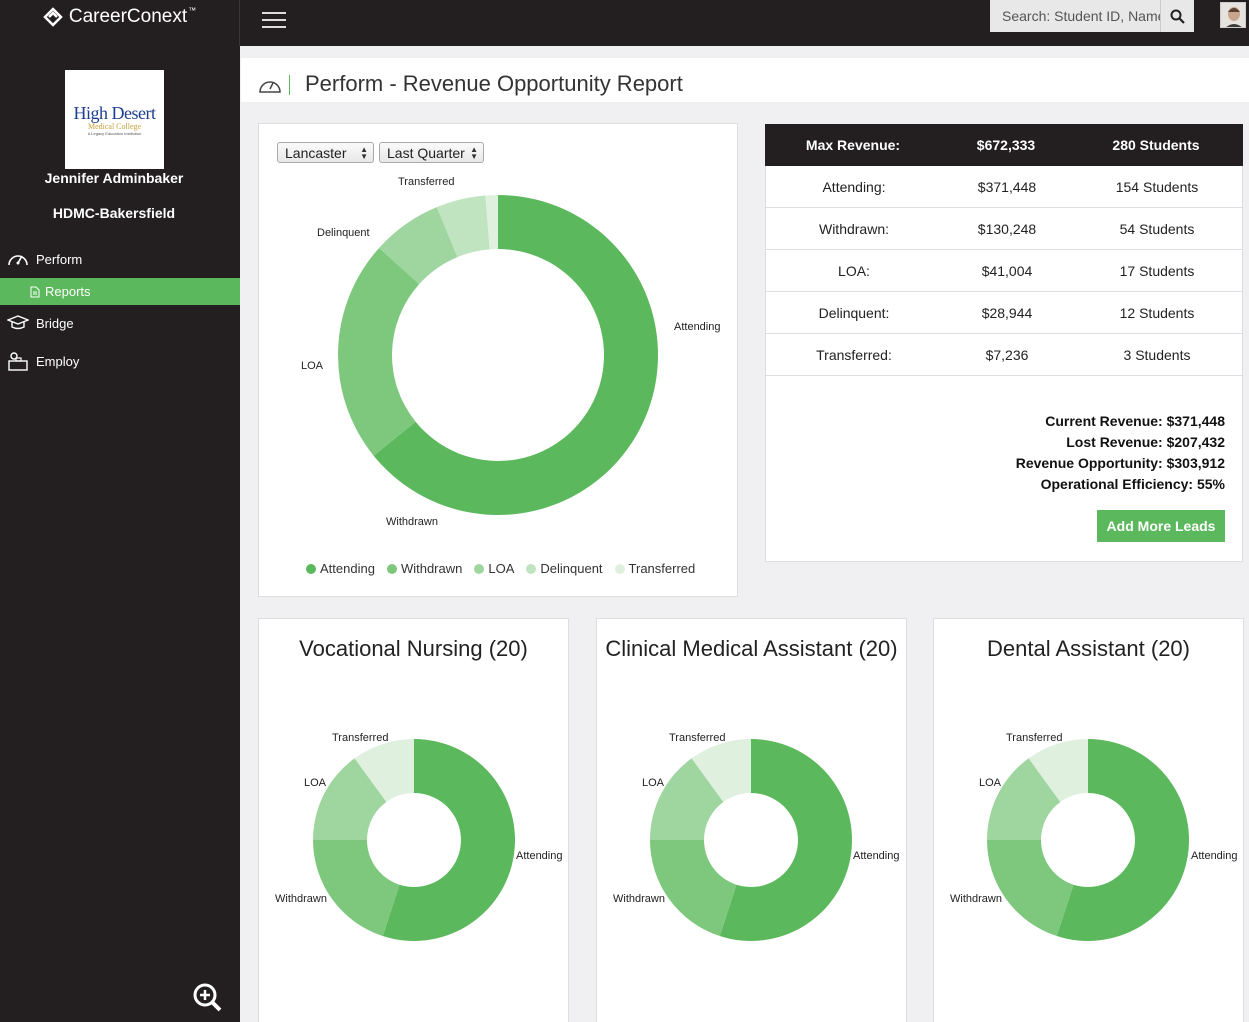 This screenshot has width=1249, height=1022. What do you see at coordinates (59, 259) in the screenshot?
I see `sidebar-item-label: Perform` at bounding box center [59, 259].